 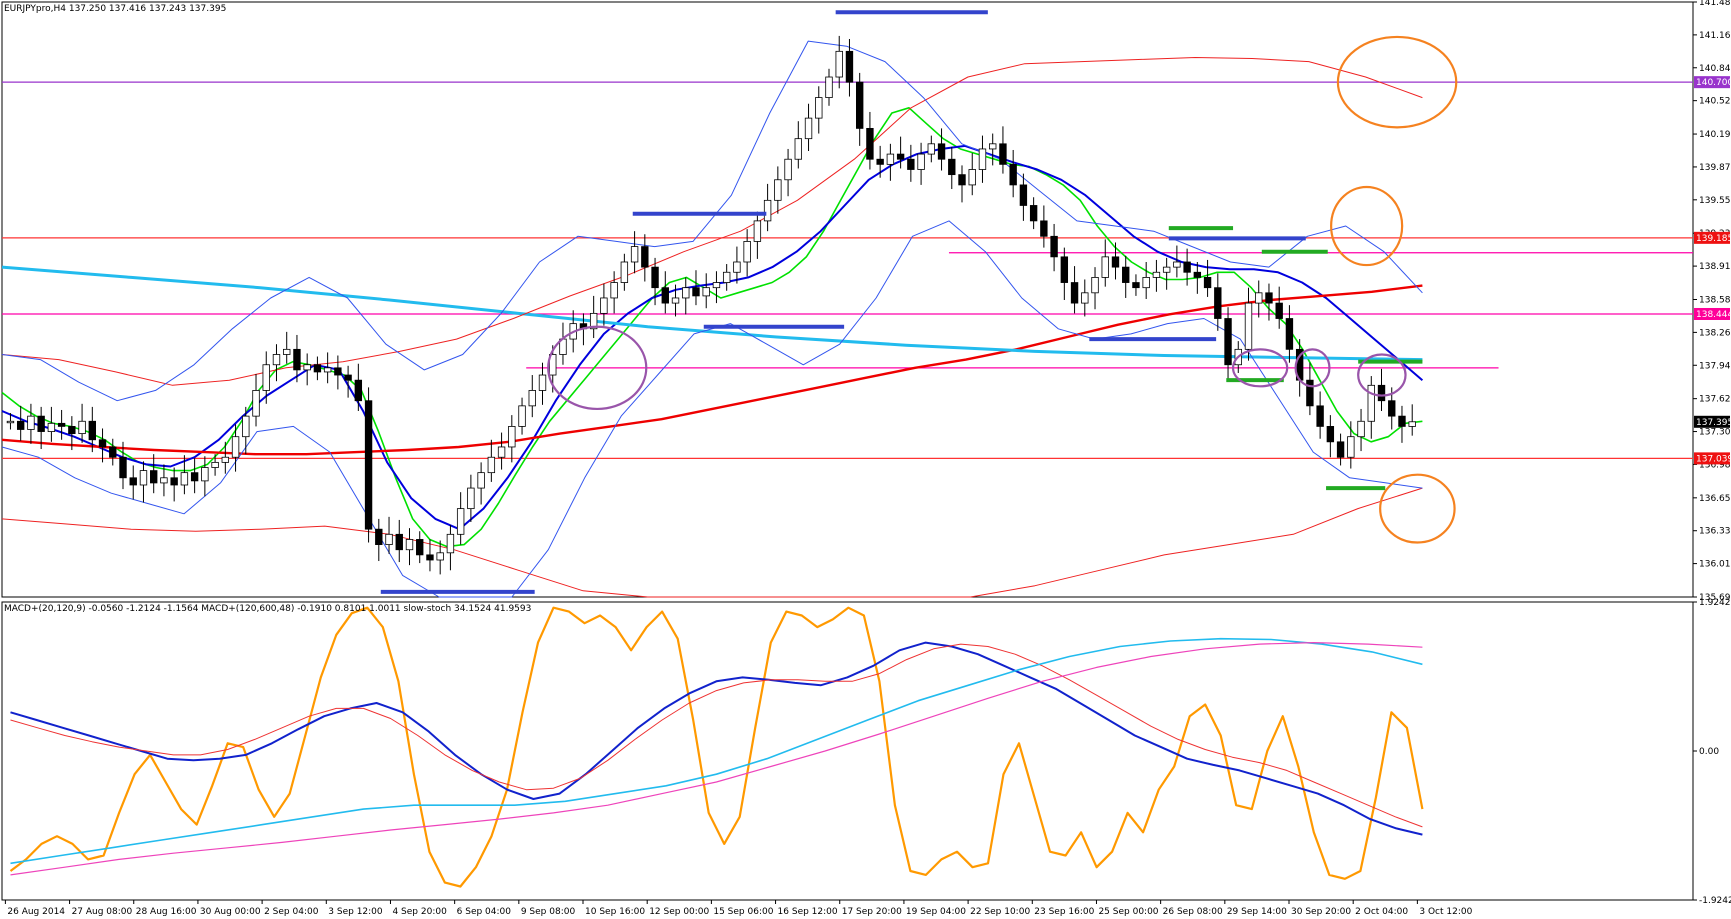 I want to click on time-tick-label: 10 Sep 16:00, so click(x=615, y=912).